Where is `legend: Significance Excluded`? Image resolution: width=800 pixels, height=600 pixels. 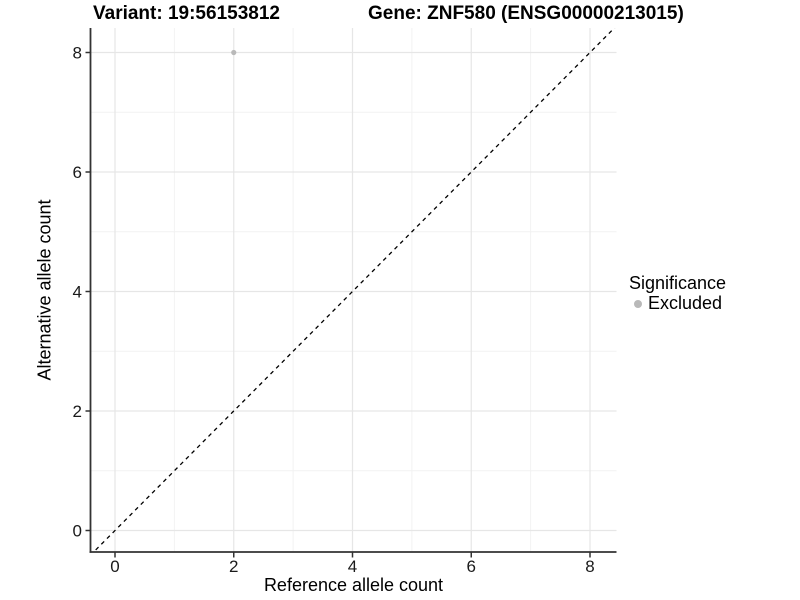
legend: Significance Excluded is located at coordinates (677, 293).